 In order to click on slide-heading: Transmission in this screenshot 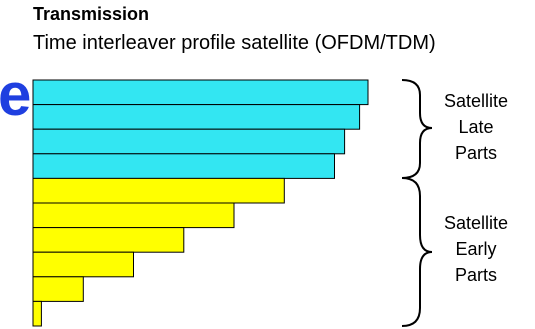, I will do `click(91, 14)`.